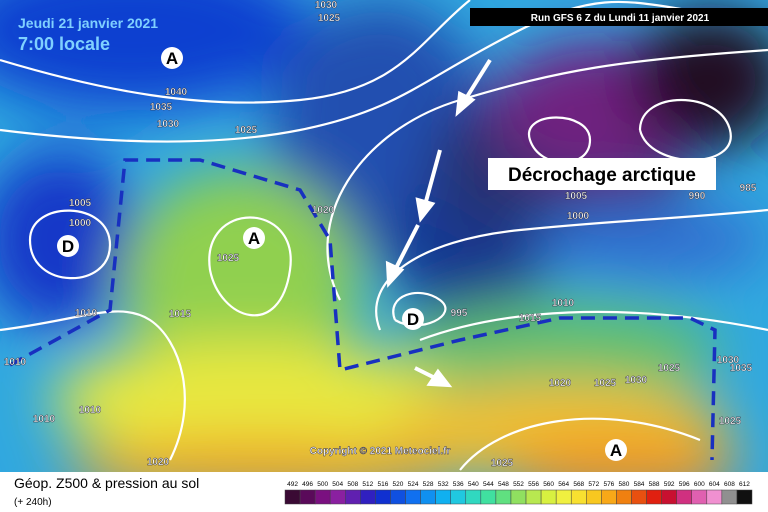 The height and width of the screenshot is (512, 768). Describe the element at coordinates (413, 484) in the screenshot. I see `scale-label: 524` at that location.